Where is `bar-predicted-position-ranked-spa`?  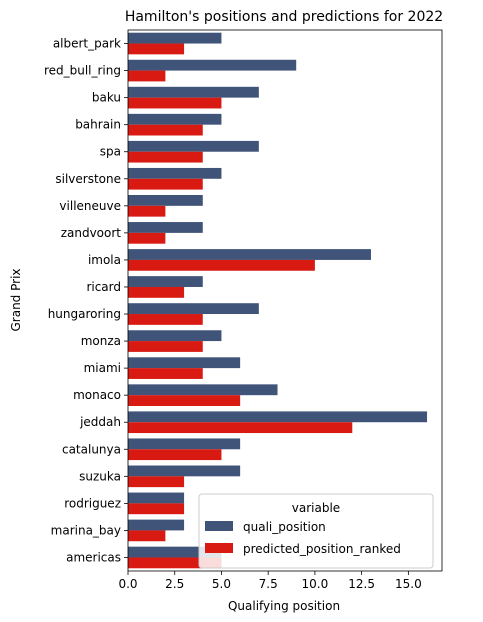 bar-predicted-position-ranked-spa is located at coordinates (165, 157).